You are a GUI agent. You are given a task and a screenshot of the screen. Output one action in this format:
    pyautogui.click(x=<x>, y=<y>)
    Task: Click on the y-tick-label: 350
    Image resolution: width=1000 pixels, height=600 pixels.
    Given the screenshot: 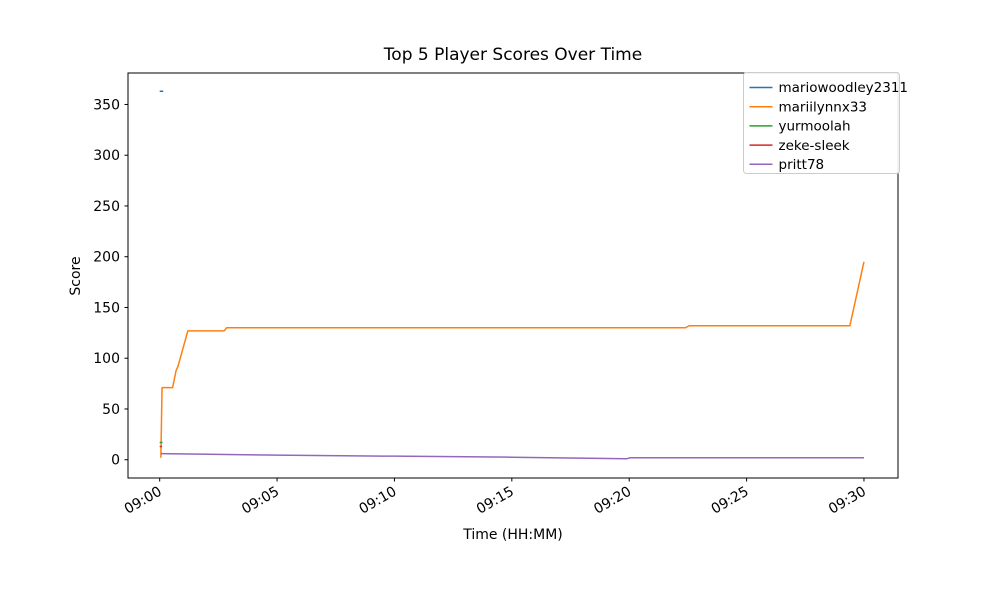 What is the action you would take?
    pyautogui.click(x=106, y=105)
    